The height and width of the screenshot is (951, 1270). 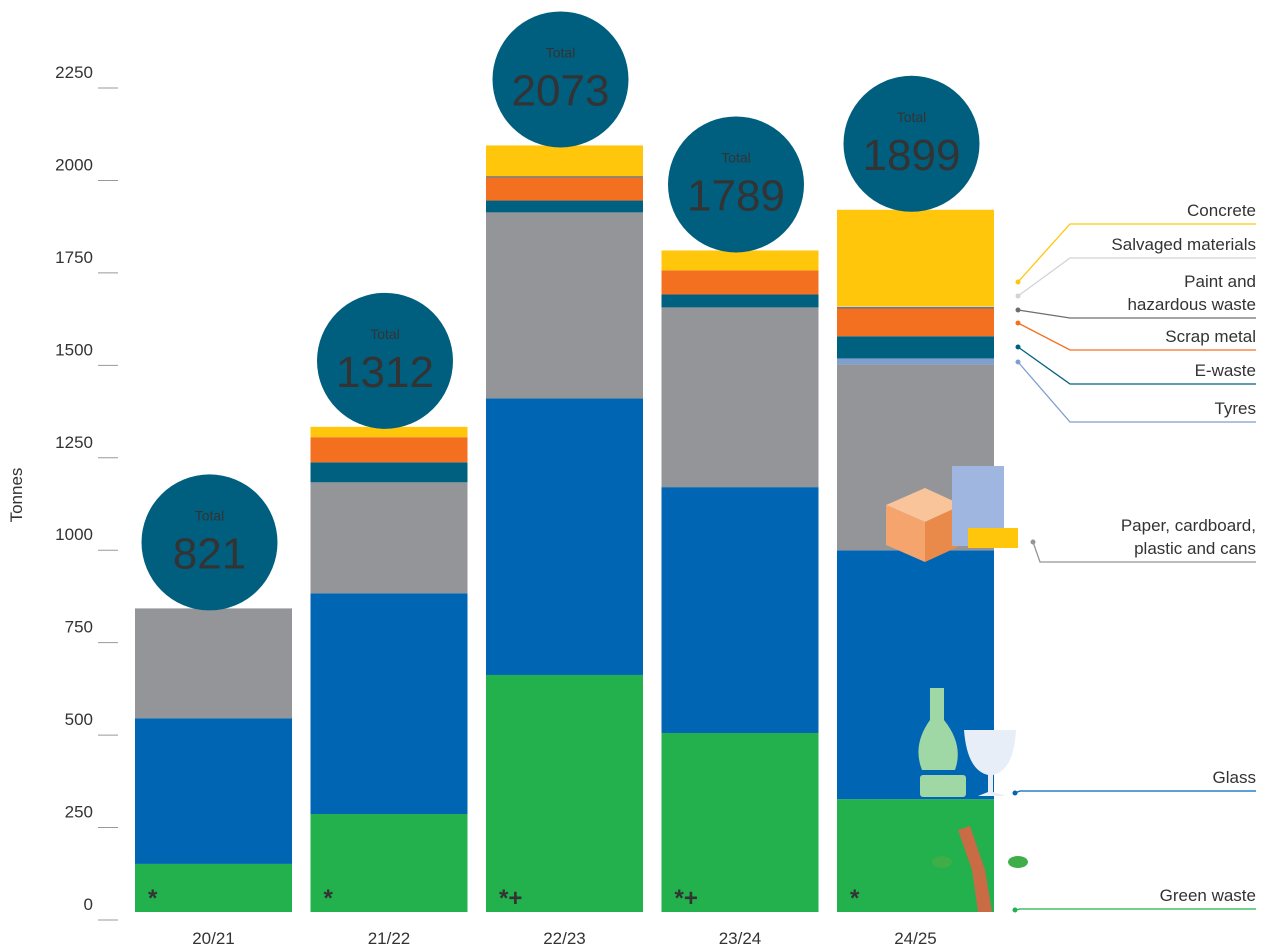 What do you see at coordinates (990, 763) in the screenshot?
I see `glass-icon` at bounding box center [990, 763].